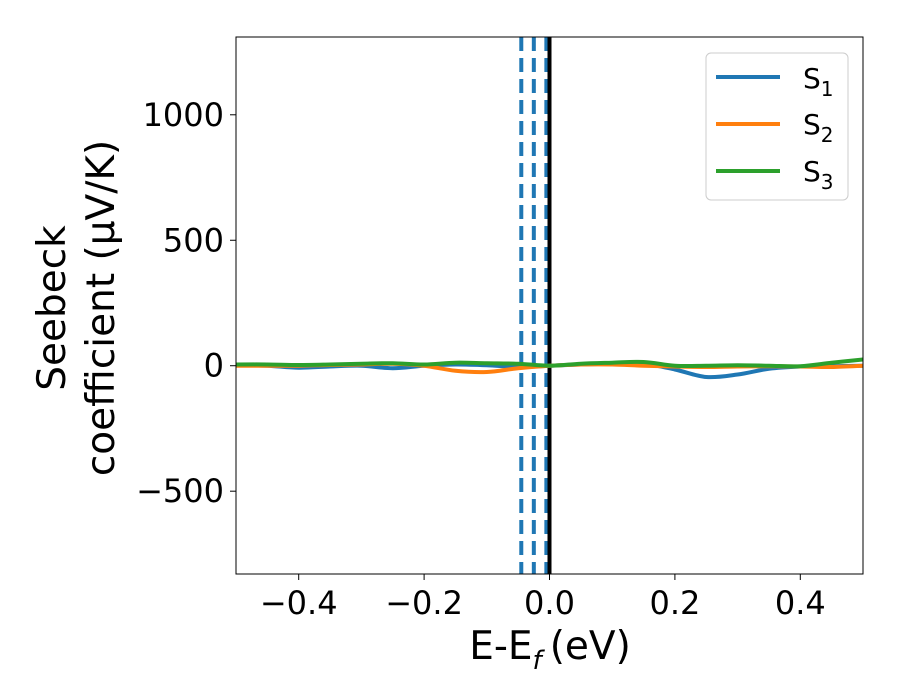 The height and width of the screenshot is (700, 900). Describe the element at coordinates (818, 81) in the screenshot. I see `legend-label-s1: S1` at that location.